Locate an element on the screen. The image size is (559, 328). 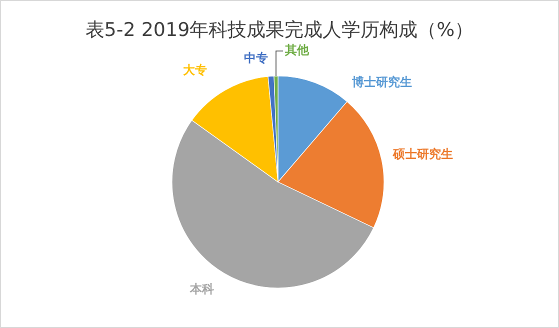
slice-label: 硕士研究生 is located at coordinates (422, 154).